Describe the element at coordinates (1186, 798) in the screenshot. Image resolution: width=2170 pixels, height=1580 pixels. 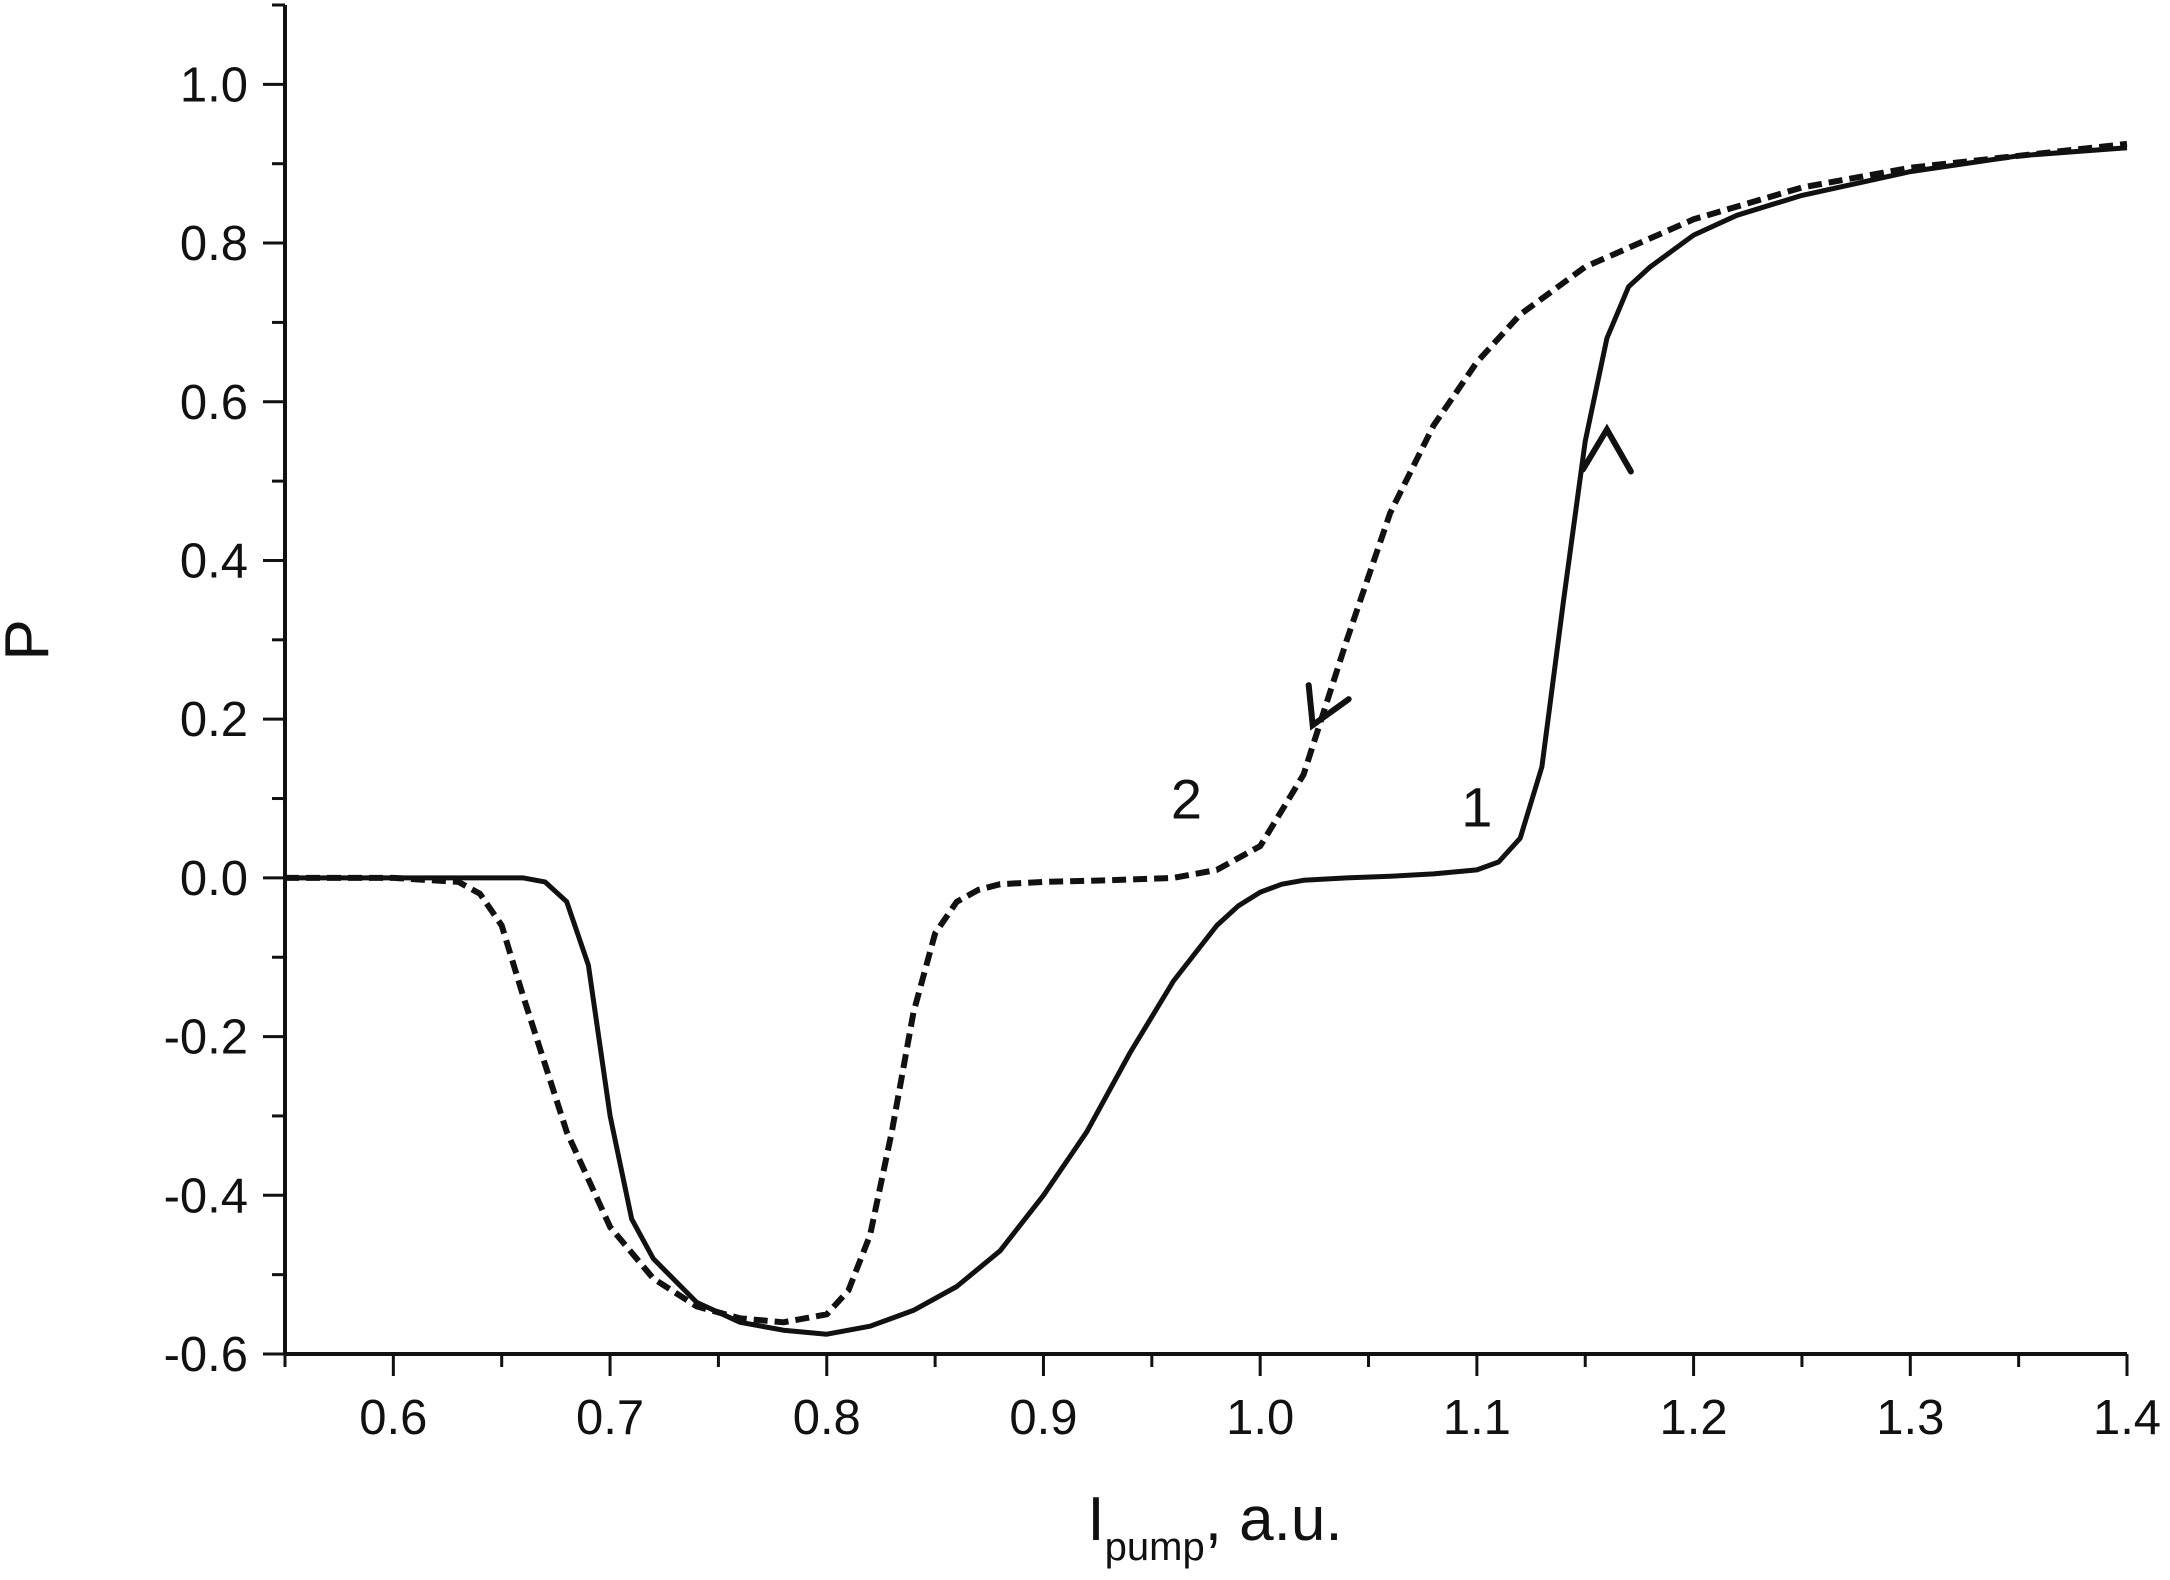
I see `curve-label-2: 2` at that location.